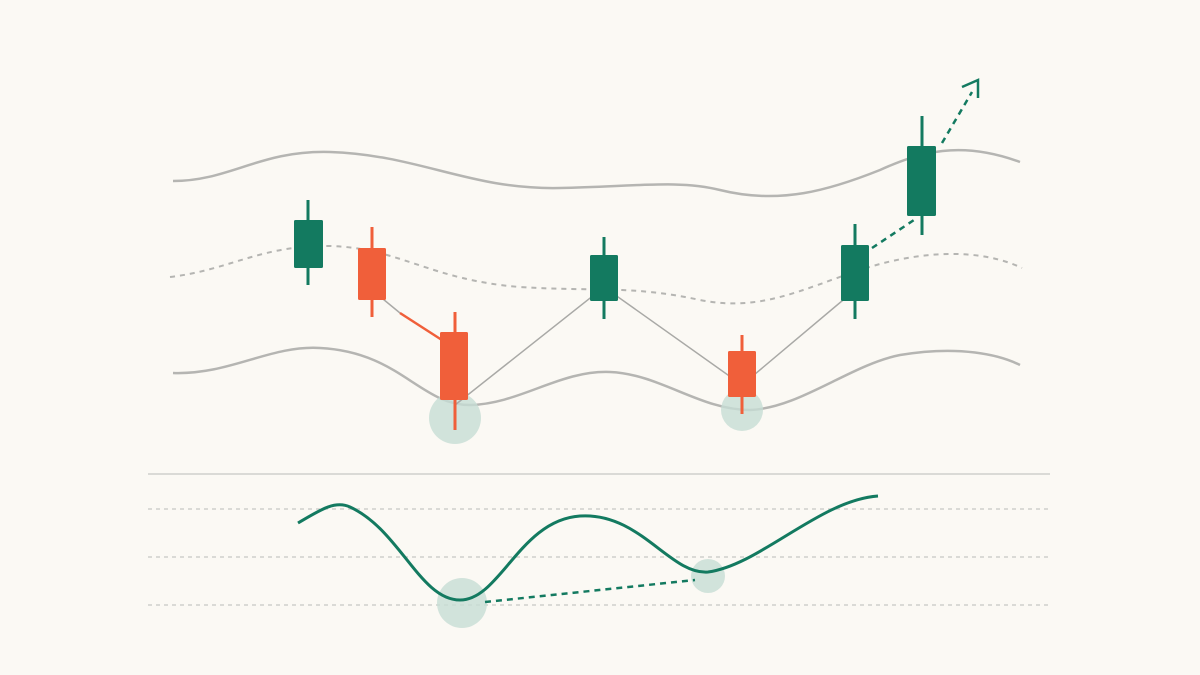 The image size is (1200, 675). Describe the element at coordinates (970, 88) in the screenshot. I see `arrow-head` at that location.